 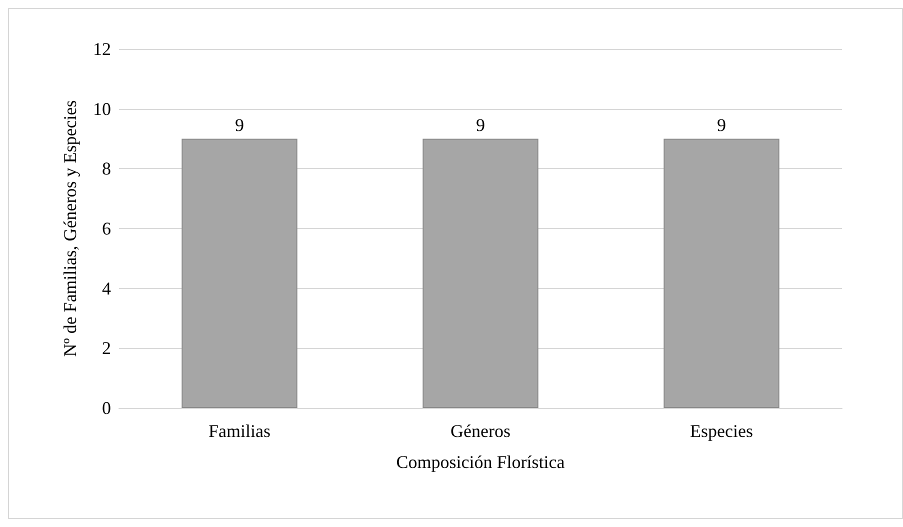 What do you see at coordinates (106, 228) in the screenshot?
I see `y-tick-label: 6` at bounding box center [106, 228].